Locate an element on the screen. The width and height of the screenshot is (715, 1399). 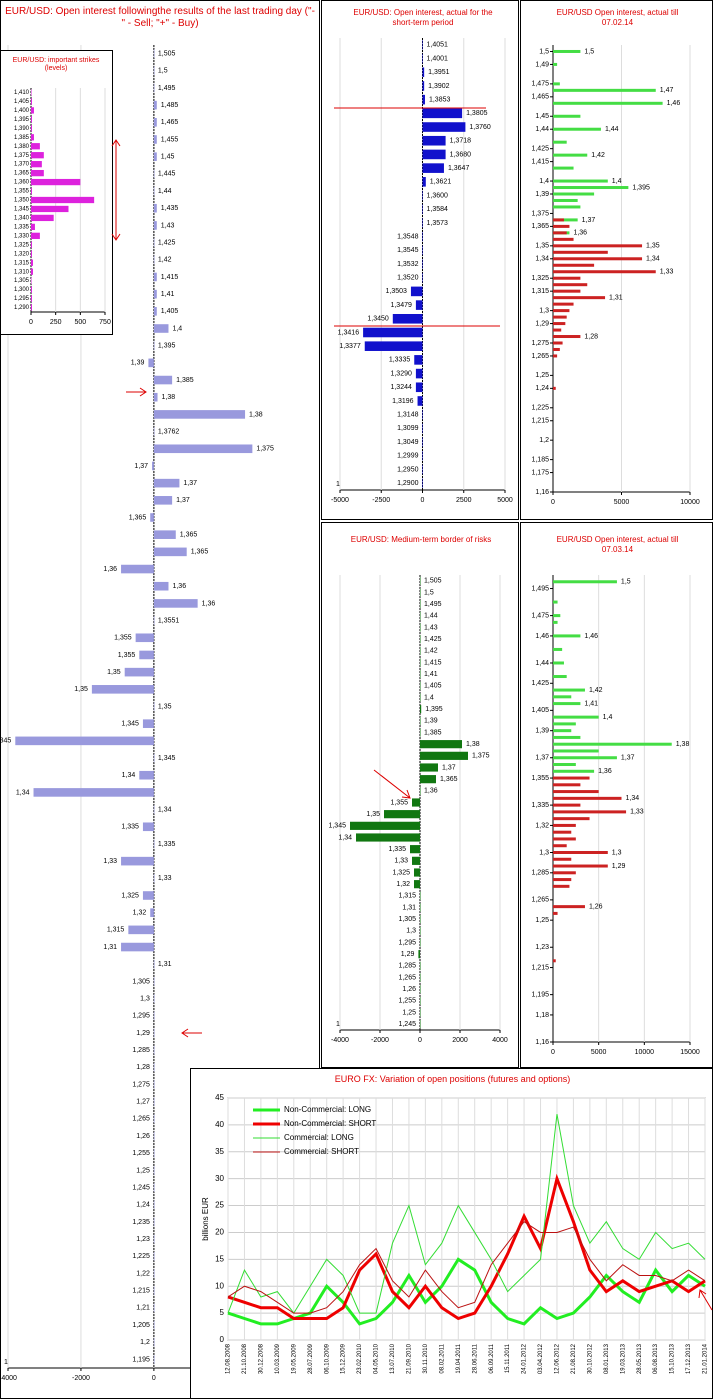
bar-label: 1,5 is located at coordinates (429, 592).